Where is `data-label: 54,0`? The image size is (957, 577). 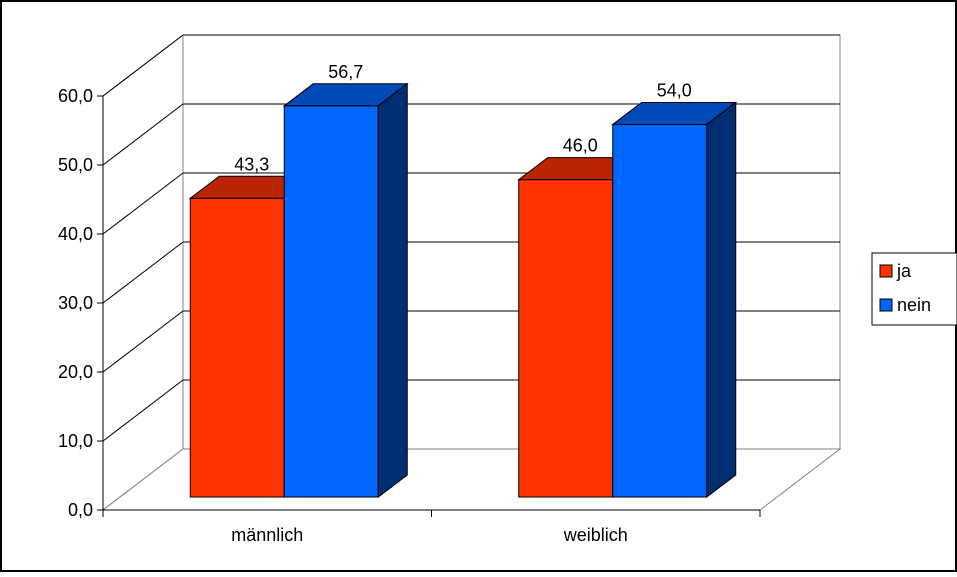 data-label: 54,0 is located at coordinates (674, 90).